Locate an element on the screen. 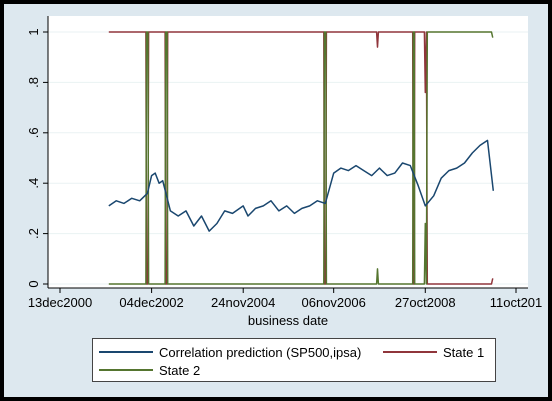 The height and width of the screenshot is (401, 552). legend-entry-state1: State 1 is located at coordinates (433, 352).